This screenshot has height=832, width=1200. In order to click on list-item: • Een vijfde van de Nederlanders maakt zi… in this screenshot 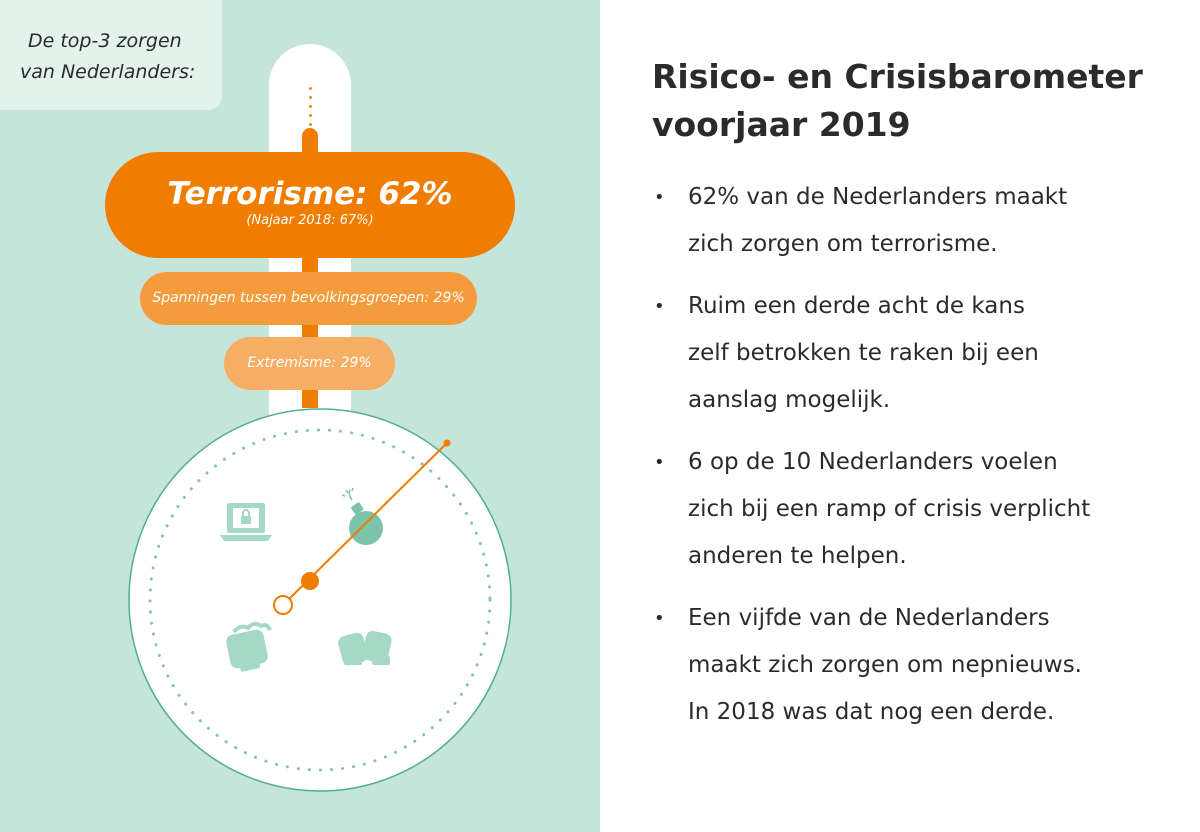, I will do `click(917, 665)`.